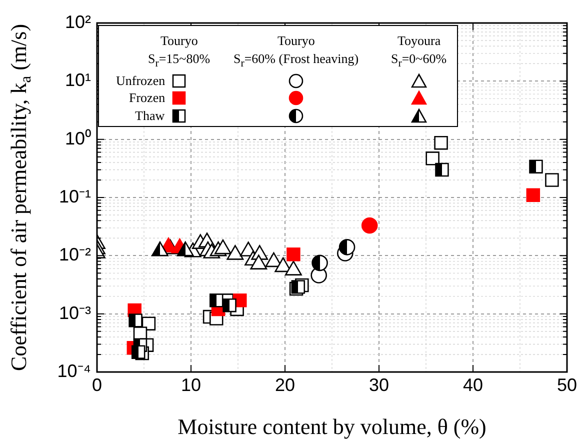 The height and width of the screenshot is (448, 587). Describe the element at coordinates (74, 370) in the screenshot. I see `y-tick-label: 10⁻⁴` at that location.